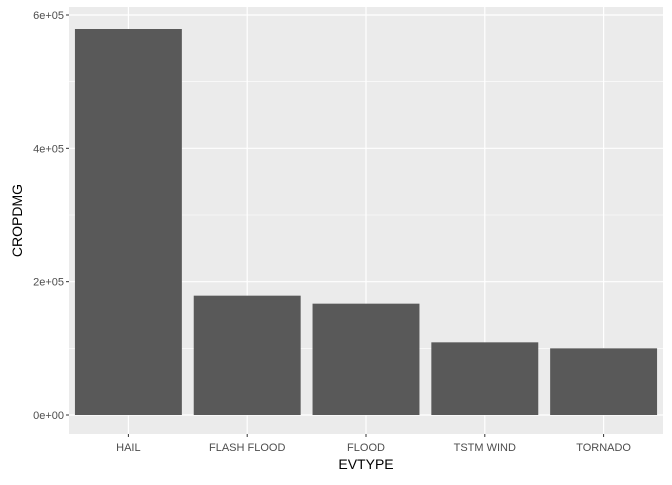 This screenshot has height=485, width=672. I want to click on x-tick-label: TSTM WIND, so click(485, 448).